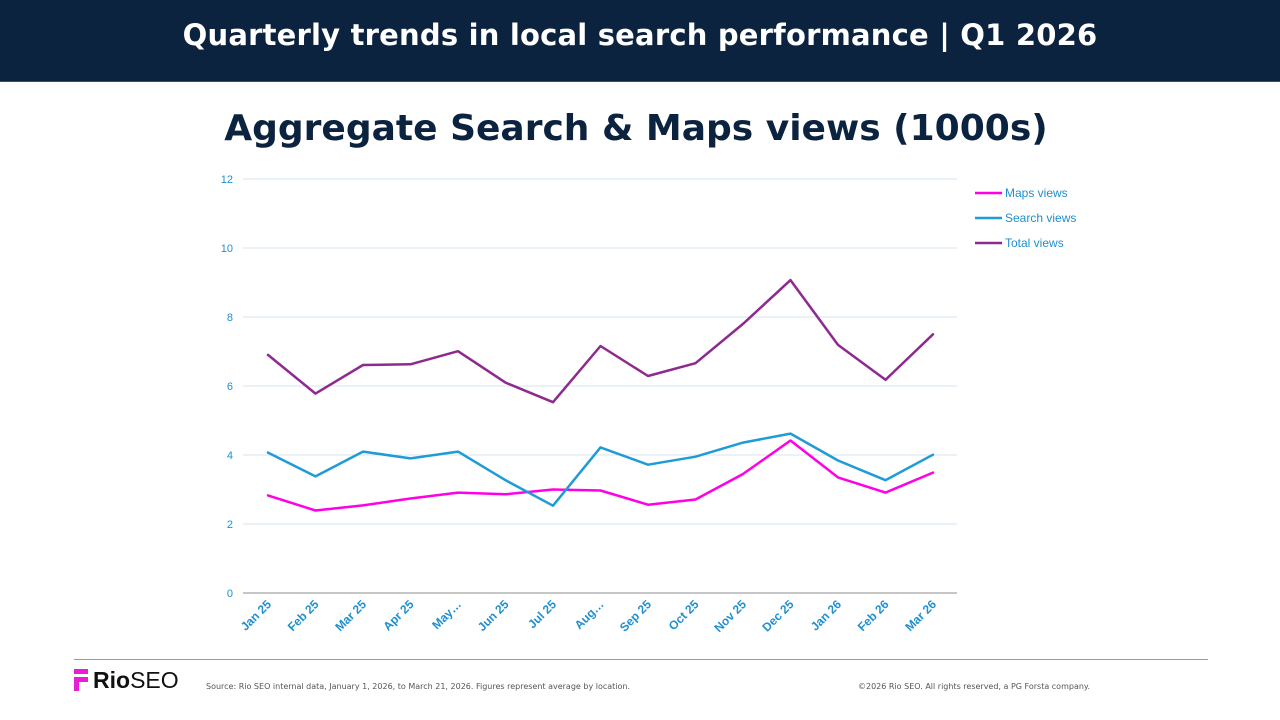 This screenshot has width=1280, height=720. I want to click on logo-mark-icon, so click(81, 680).